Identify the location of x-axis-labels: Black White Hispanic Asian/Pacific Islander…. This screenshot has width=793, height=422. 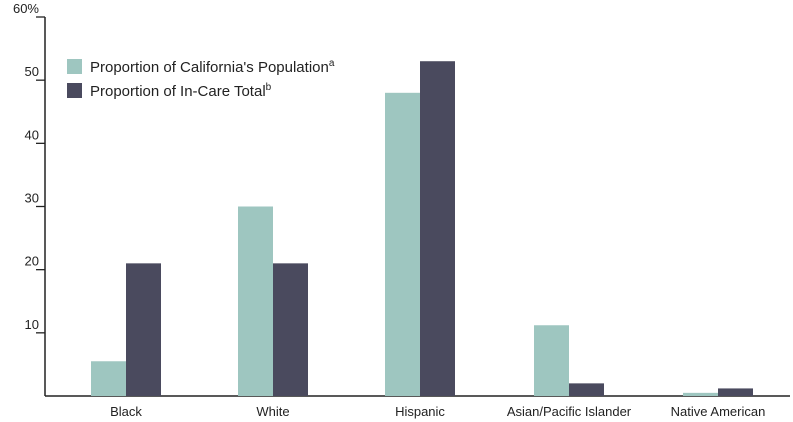
(437, 411).